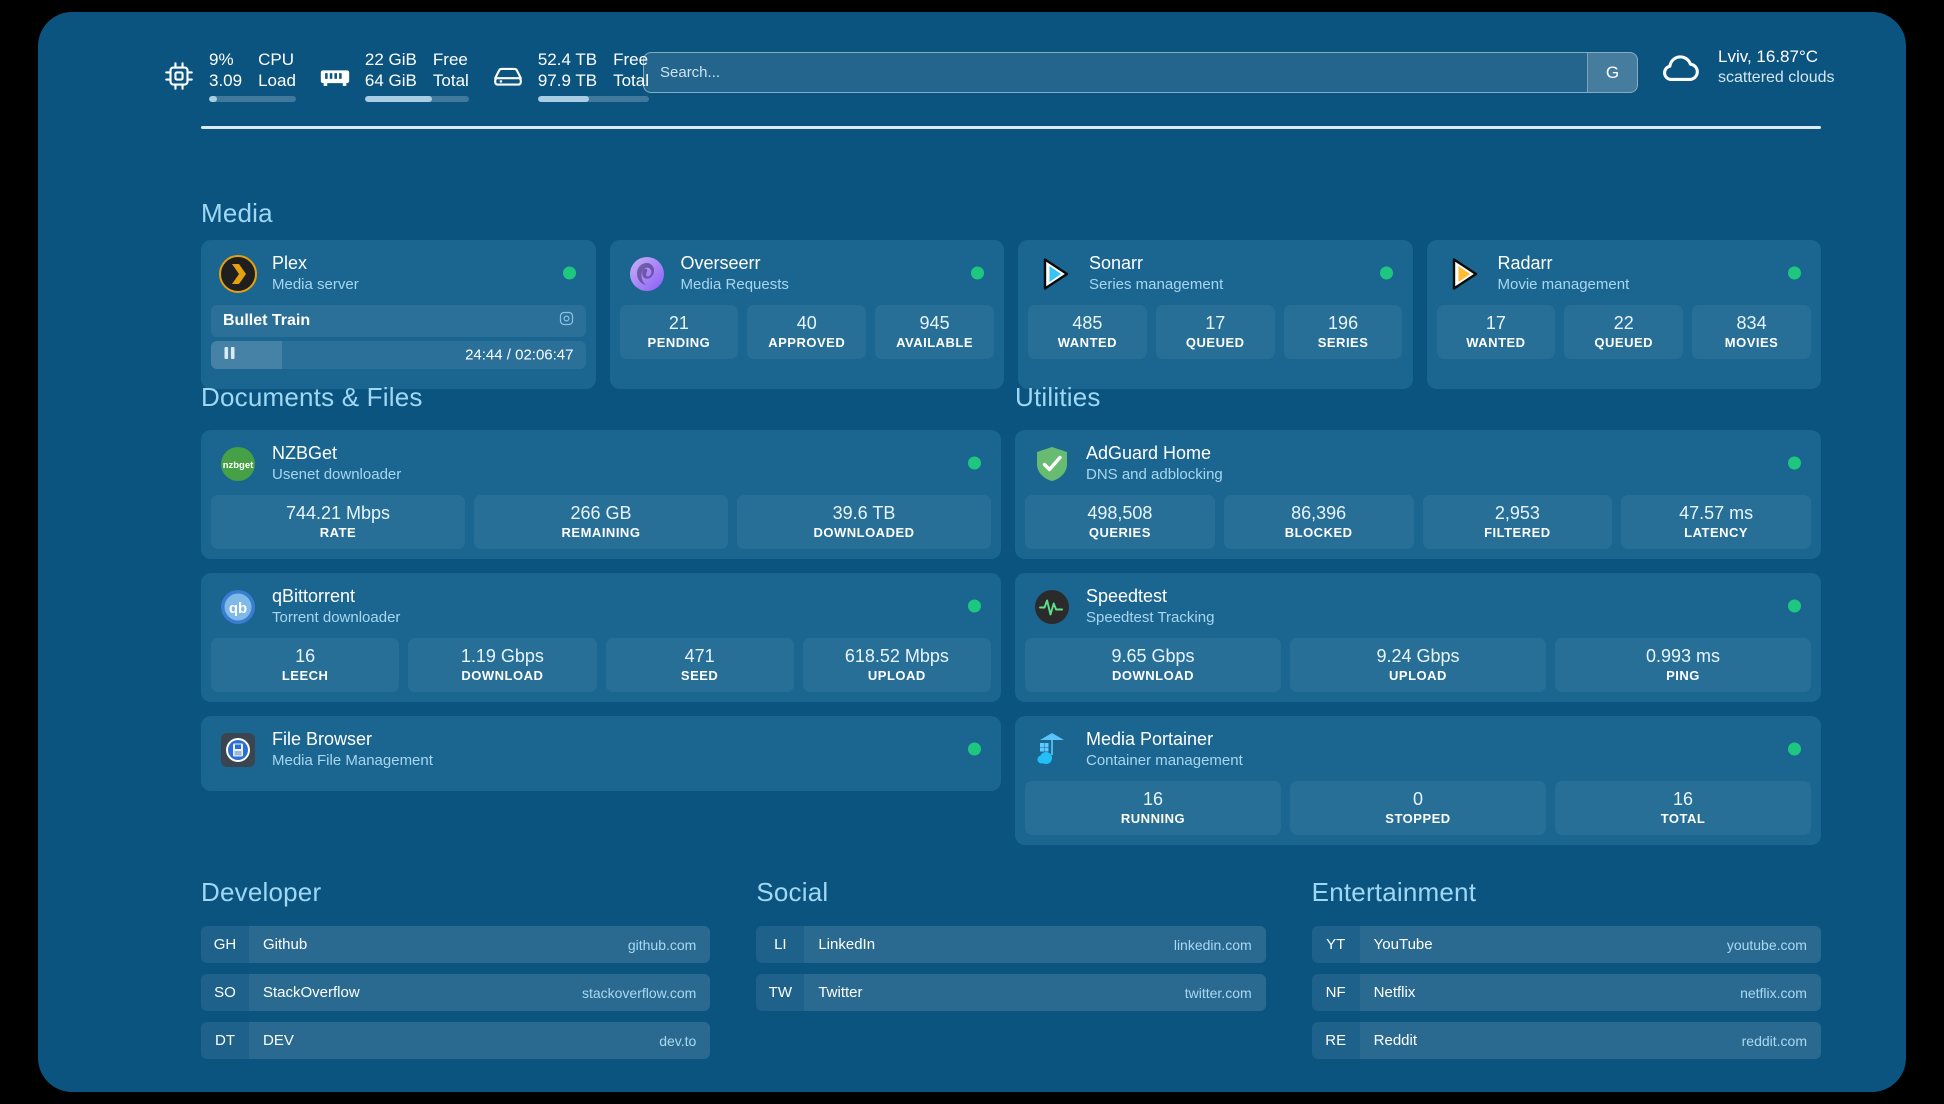  What do you see at coordinates (1590, 992) in the screenshot?
I see `bookmark-body: Netflix netflix.com` at bounding box center [1590, 992].